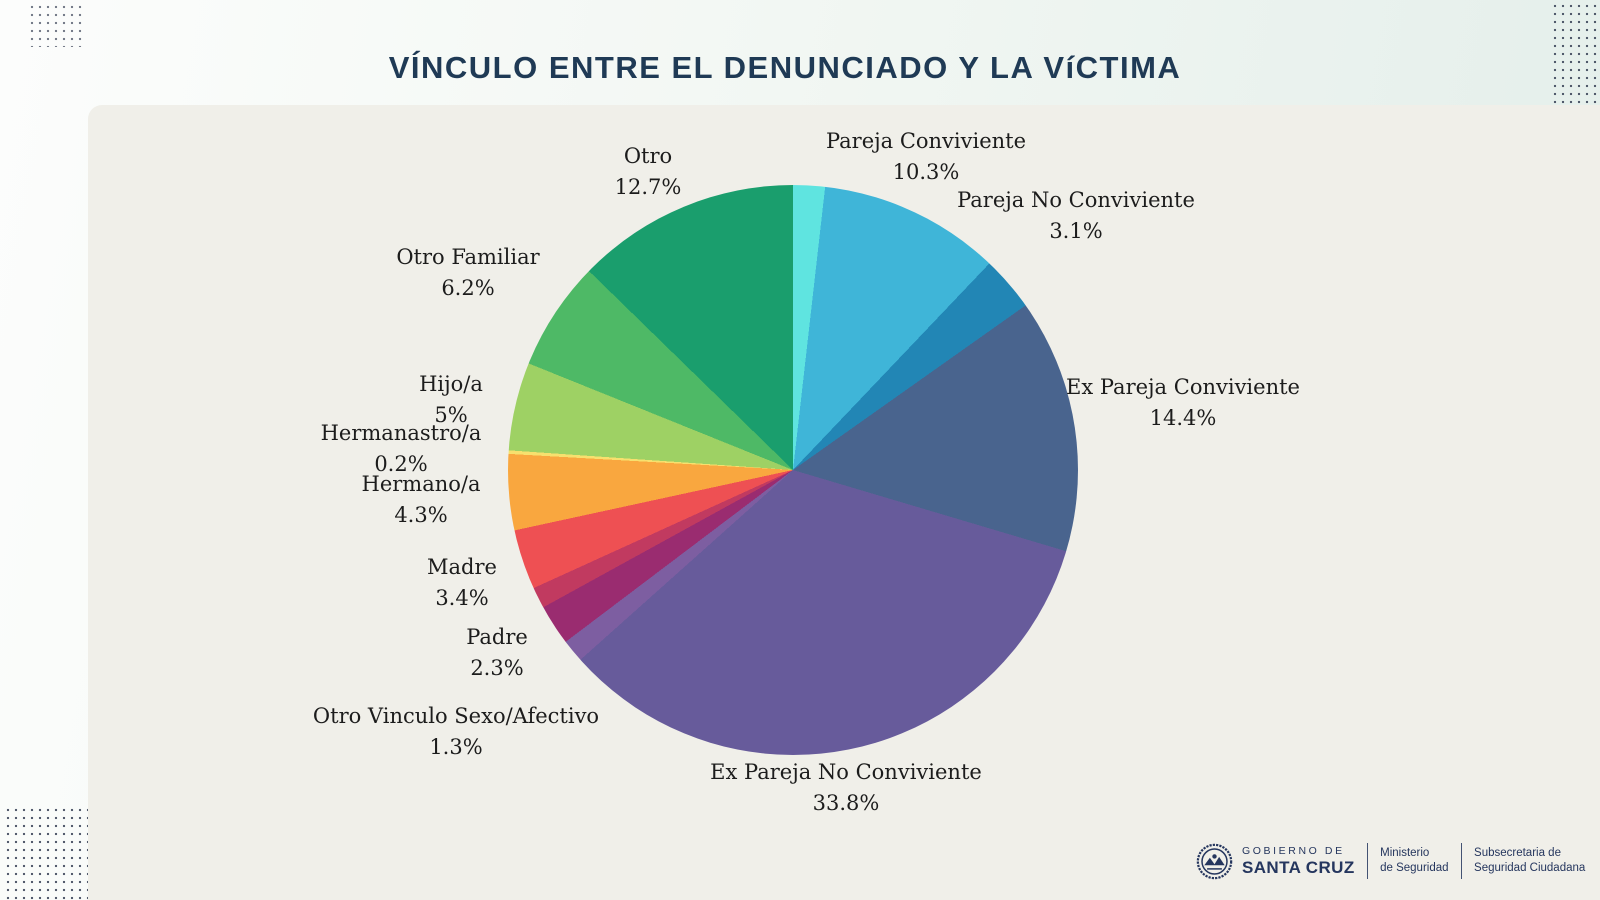 This screenshot has width=1600, height=900. I want to click on pie-slice-label: Padre 2.3%, so click(497, 652).